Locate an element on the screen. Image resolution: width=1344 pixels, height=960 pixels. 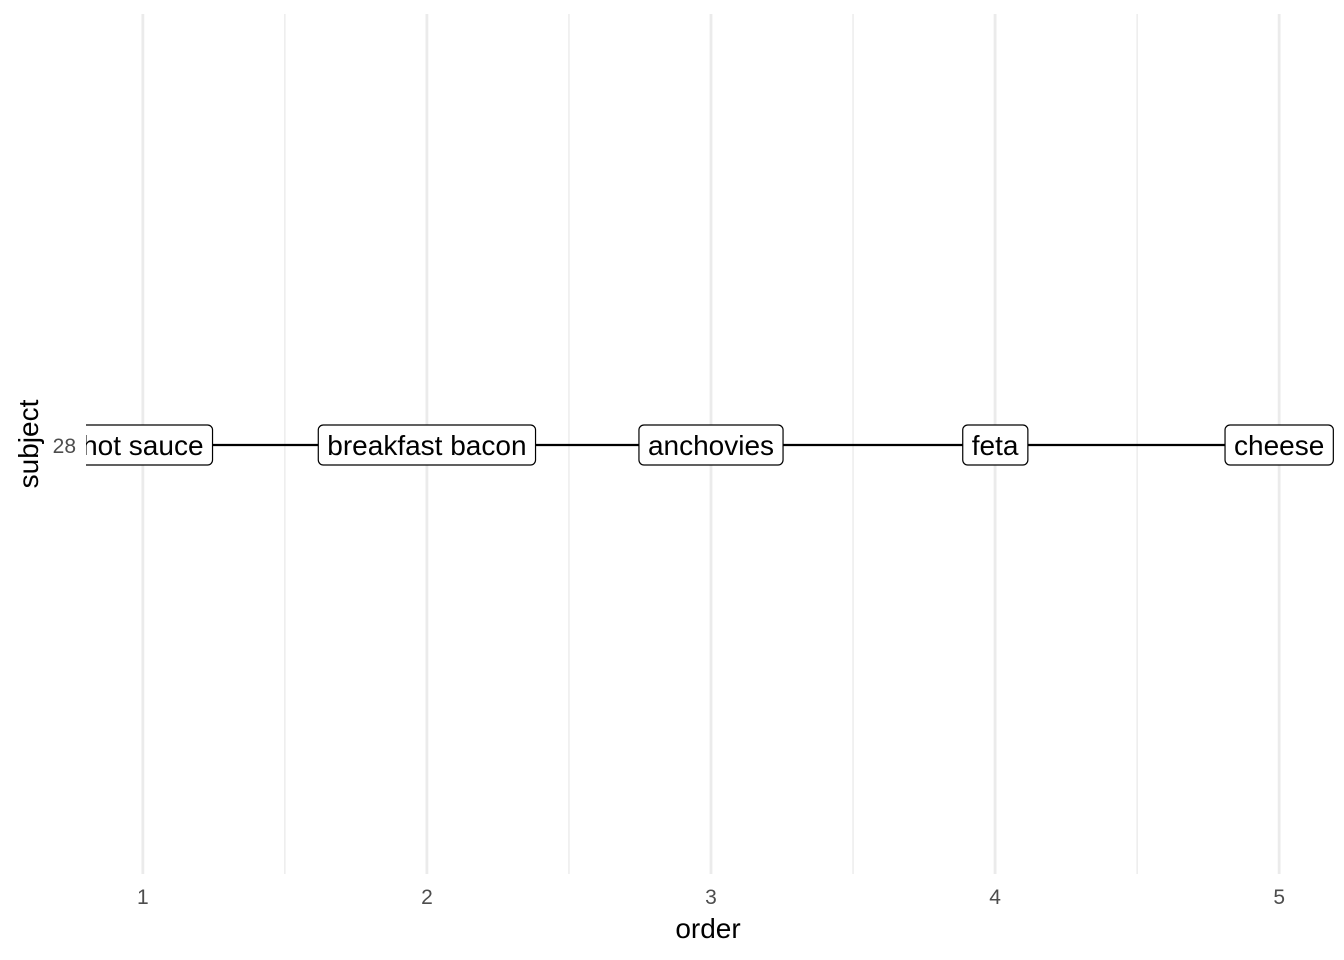
y-axis-title: subject is located at coordinates (28, 443).